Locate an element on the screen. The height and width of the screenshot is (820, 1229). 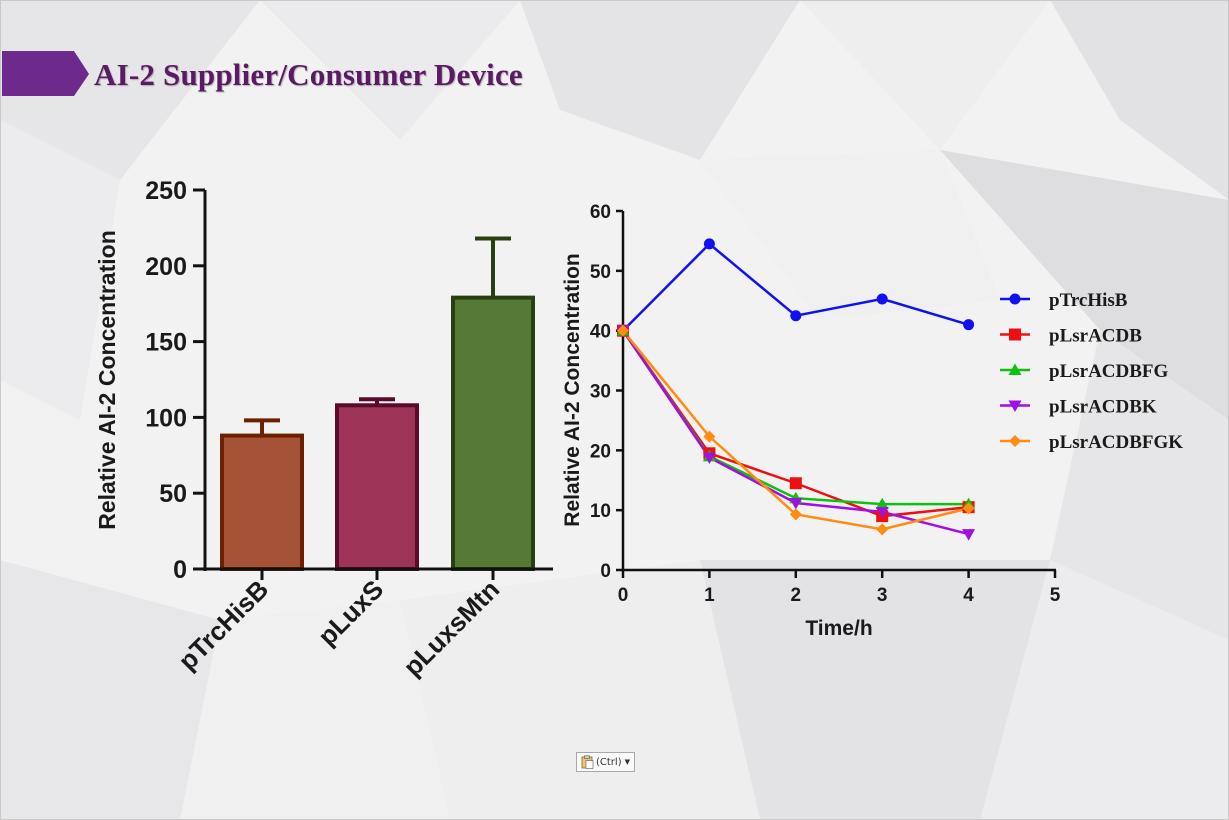
y-tick-label: 20 is located at coordinates (600, 451).